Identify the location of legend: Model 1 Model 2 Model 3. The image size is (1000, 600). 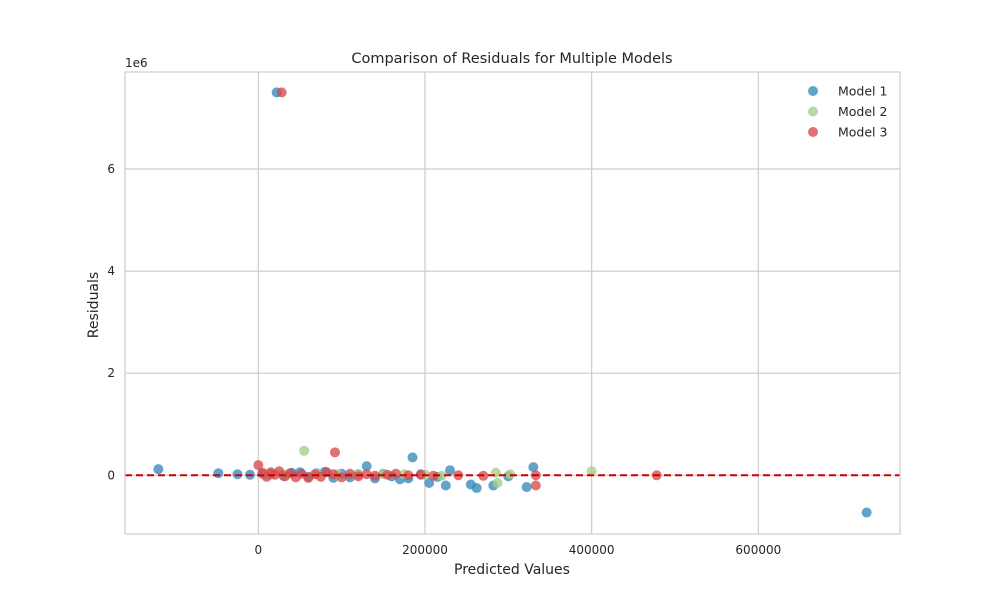
(847, 112).